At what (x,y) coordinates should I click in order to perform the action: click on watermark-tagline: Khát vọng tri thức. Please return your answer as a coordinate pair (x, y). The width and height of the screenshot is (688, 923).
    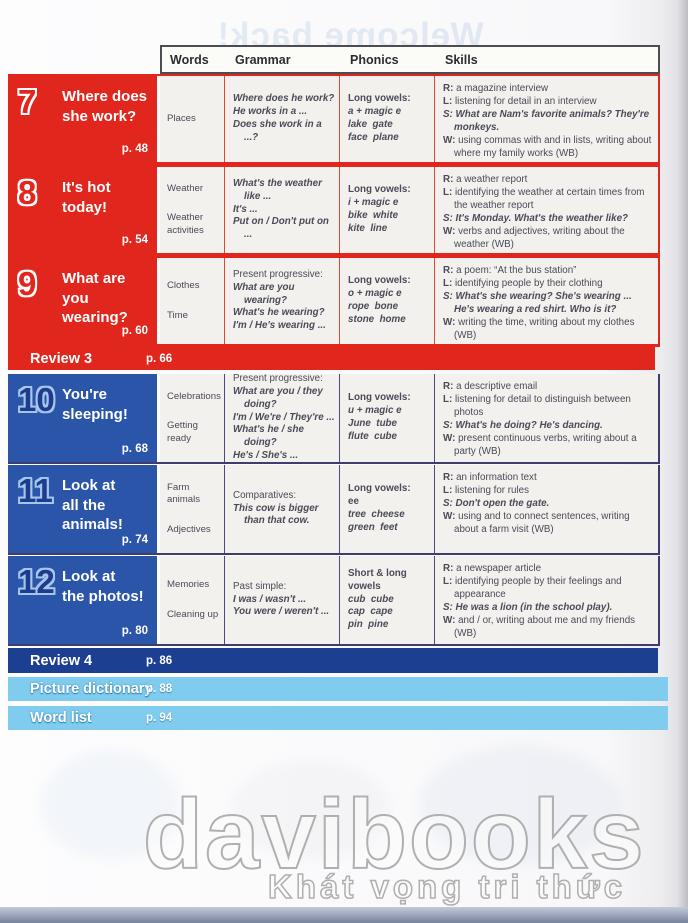
    Looking at the image, I should click on (447, 886).